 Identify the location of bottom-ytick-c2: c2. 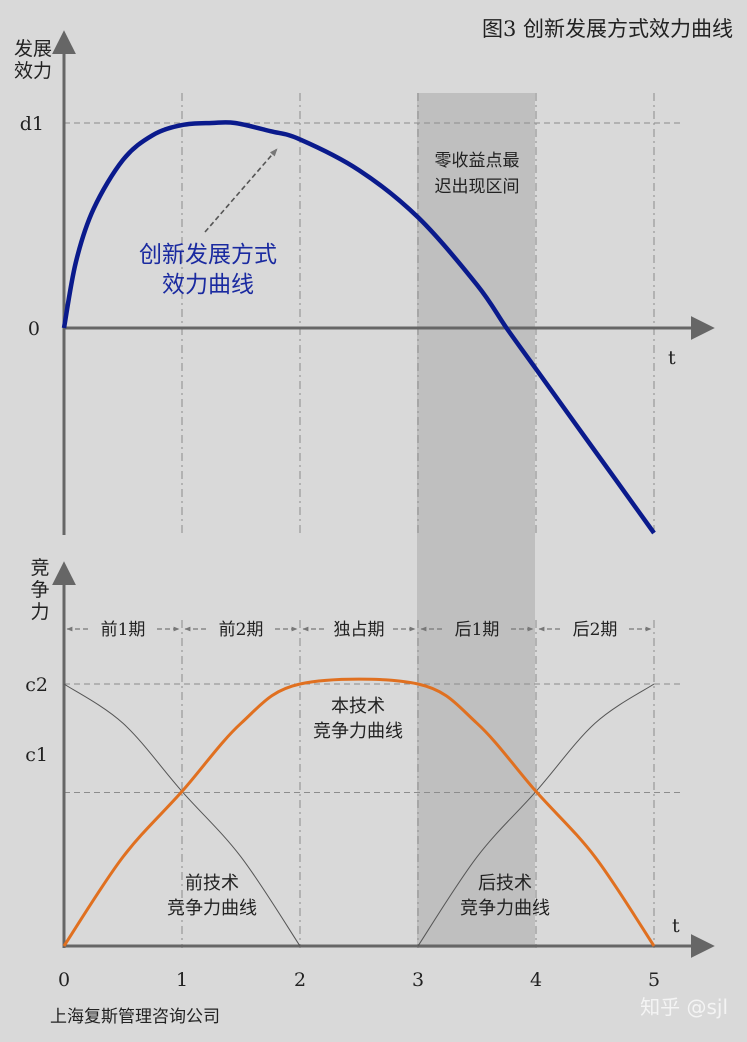
(36, 685).